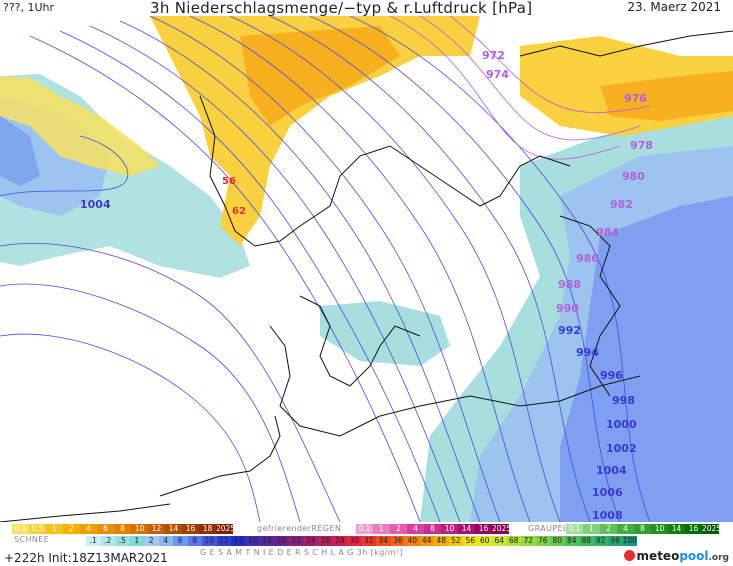 Image resolution: width=733 pixels, height=566 pixels. Describe the element at coordinates (608, 529) in the screenshot. I see `graupel-scale-cell: 2` at that location.